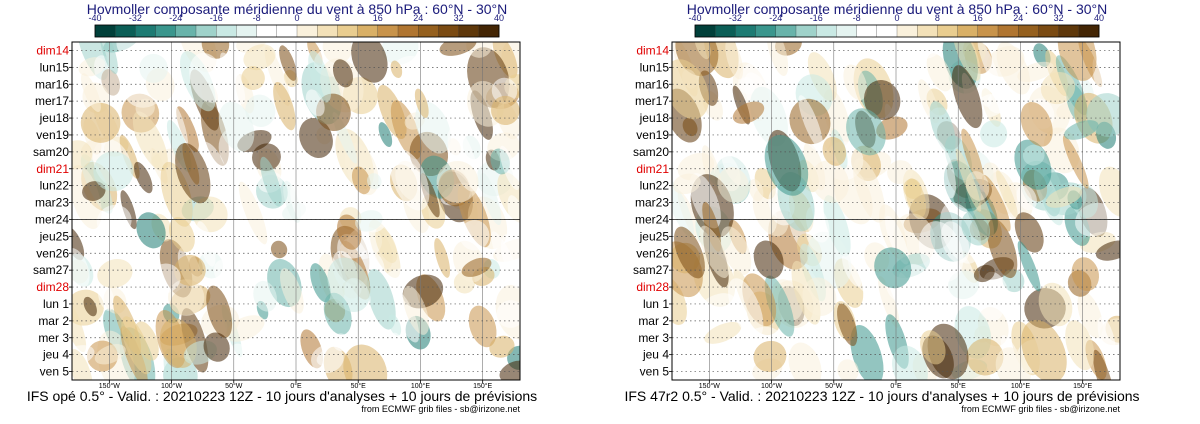 The width and height of the screenshot is (1200, 424). Describe the element at coordinates (337, 18) in the screenshot. I see `colorbar-tick-label: 8` at that location.